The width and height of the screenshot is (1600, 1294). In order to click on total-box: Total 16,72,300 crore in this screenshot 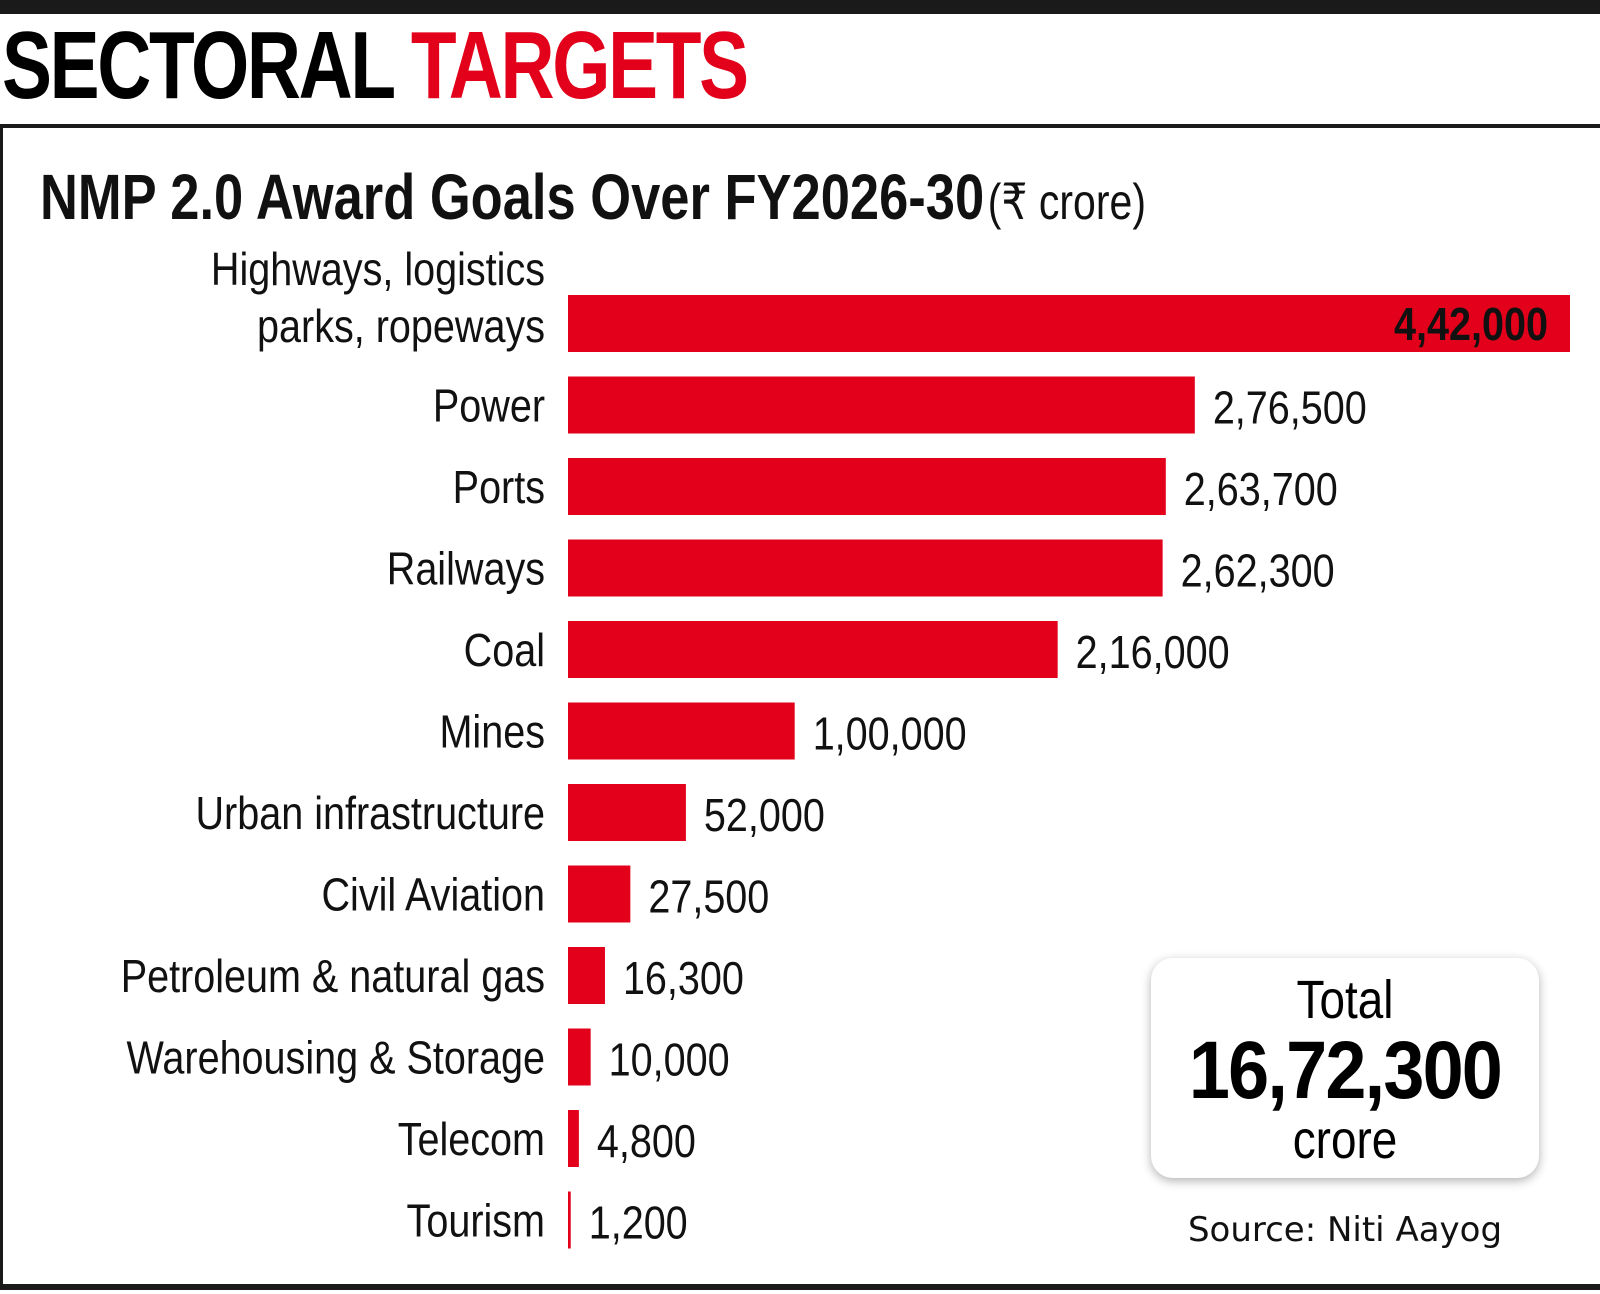, I will do `click(1345, 1068)`.